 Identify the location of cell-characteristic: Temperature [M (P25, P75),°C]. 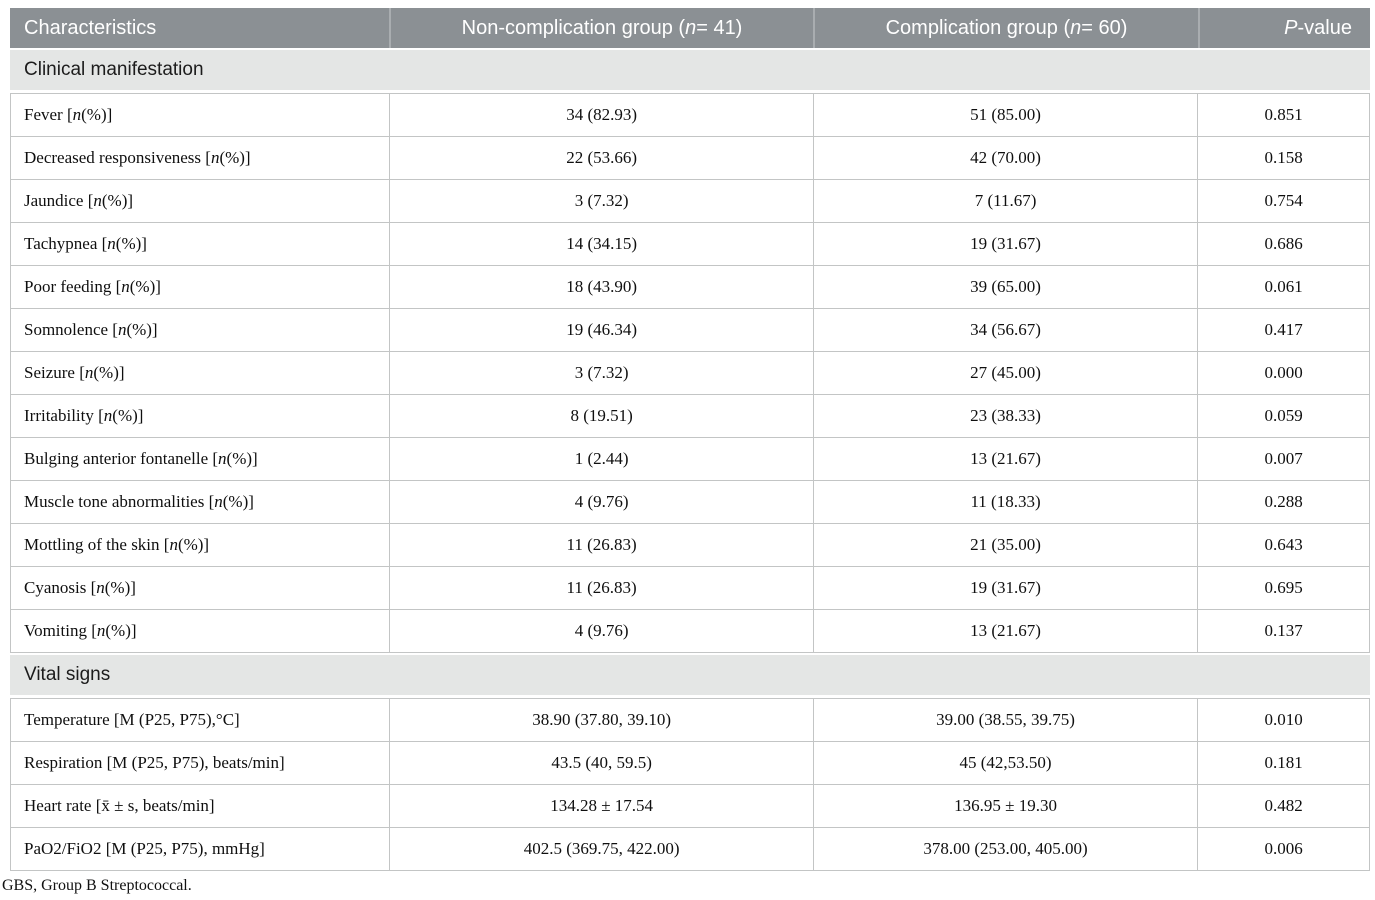
(132, 719).